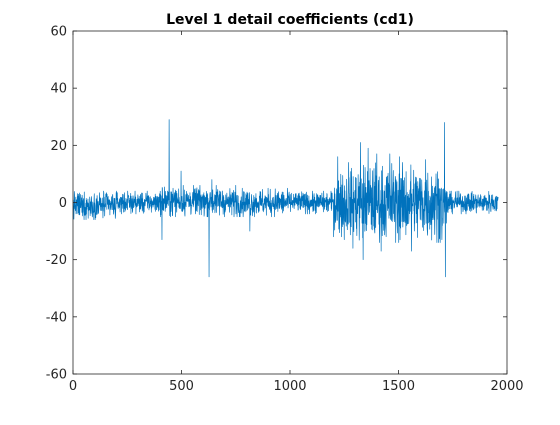 The height and width of the screenshot is (425, 560). Describe the element at coordinates (58, 146) in the screenshot. I see `y-tick-label: 20` at that location.